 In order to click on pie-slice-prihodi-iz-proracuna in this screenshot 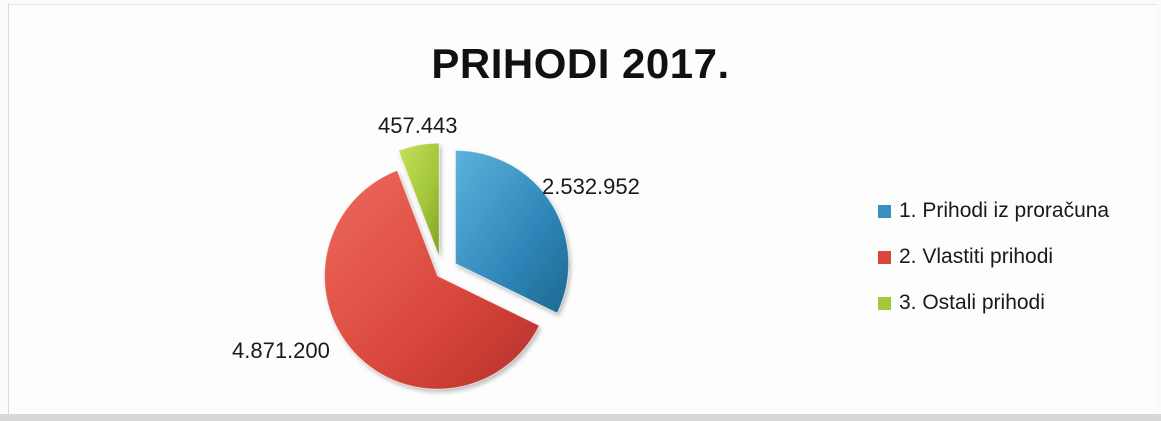, I will do `click(512, 232)`.